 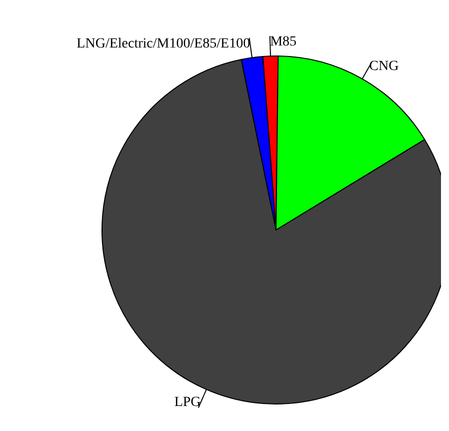 I want to click on slice-label: LPG, so click(x=187, y=402).